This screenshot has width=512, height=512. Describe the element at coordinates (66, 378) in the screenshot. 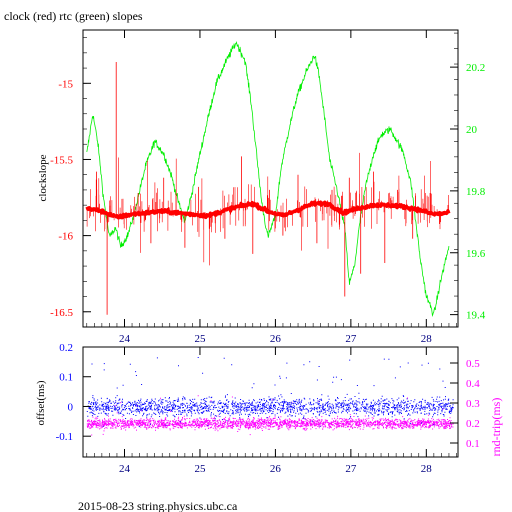

I see `y-tick-label: 0.1` at that location.